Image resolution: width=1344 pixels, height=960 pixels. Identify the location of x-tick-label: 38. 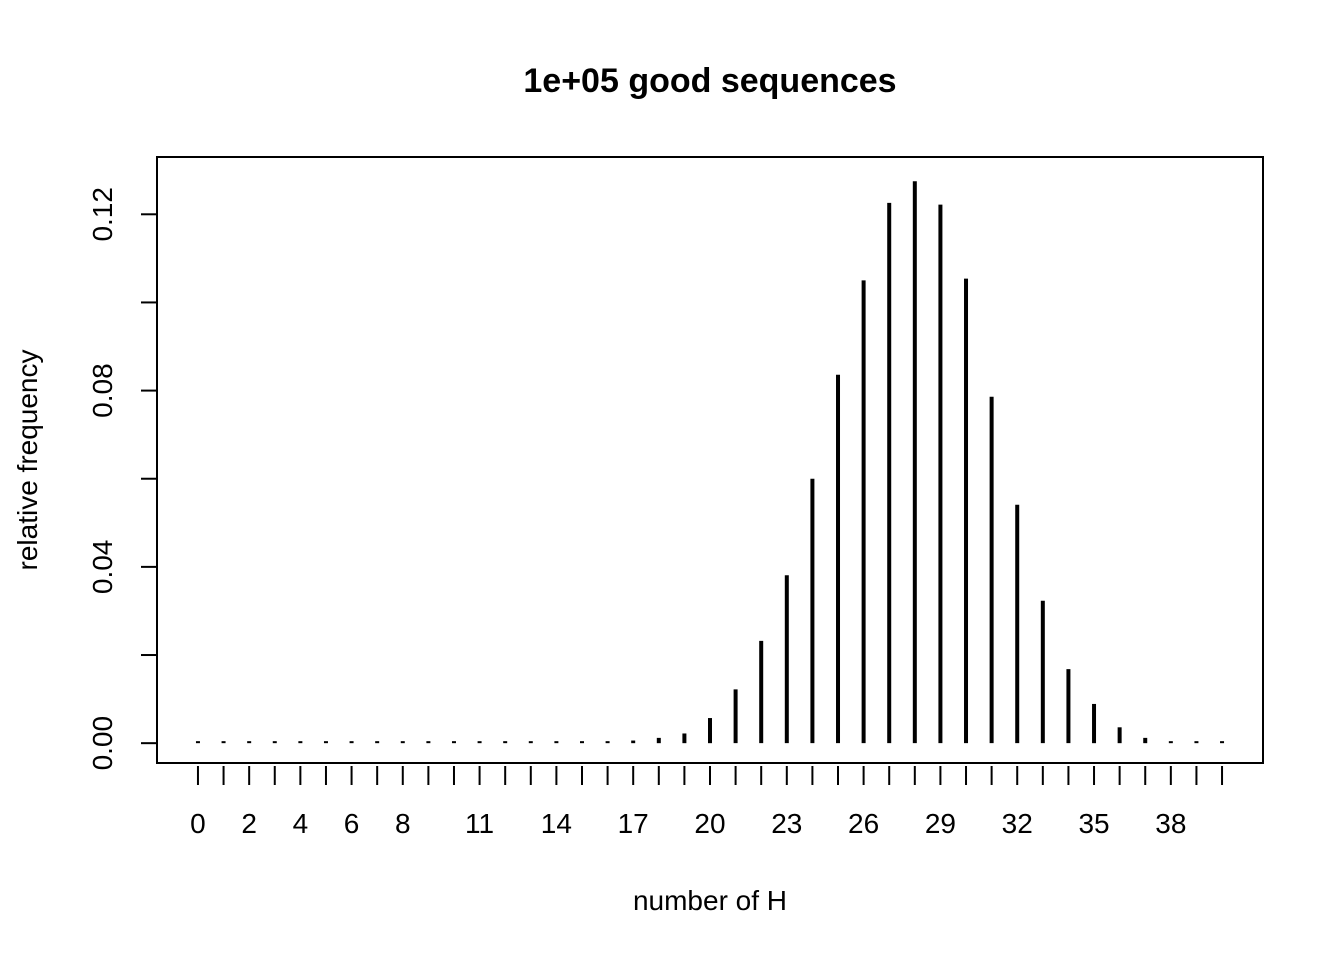
(1170, 823).